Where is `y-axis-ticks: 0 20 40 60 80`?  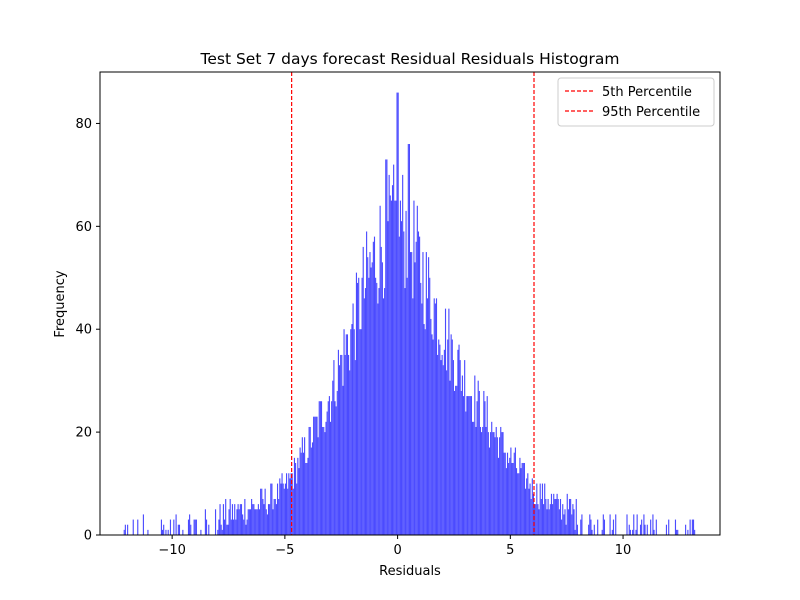 y-axis-ticks: 0 20 40 60 80 is located at coordinates (87, 330).